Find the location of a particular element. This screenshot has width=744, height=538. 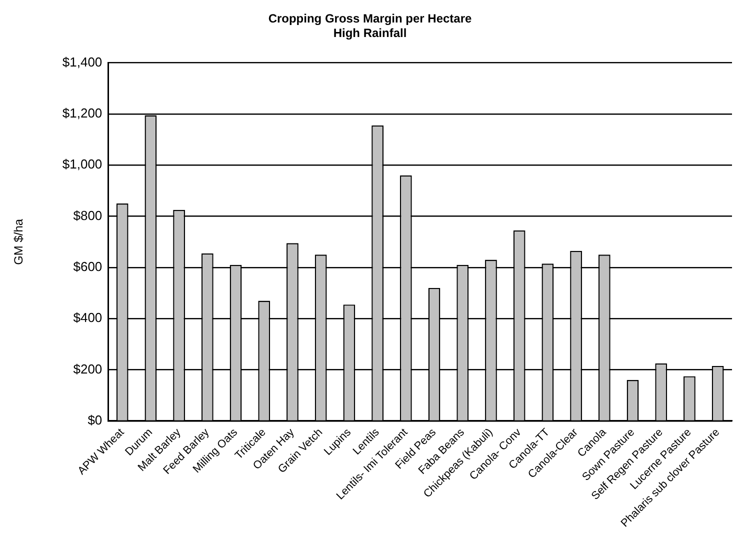

y-tick-label: $600 is located at coordinates (87, 266).